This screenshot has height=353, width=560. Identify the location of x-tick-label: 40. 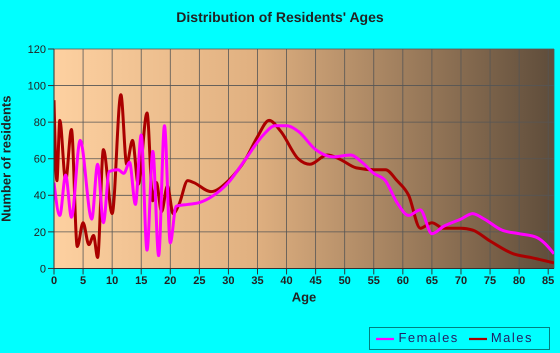
(286, 281).